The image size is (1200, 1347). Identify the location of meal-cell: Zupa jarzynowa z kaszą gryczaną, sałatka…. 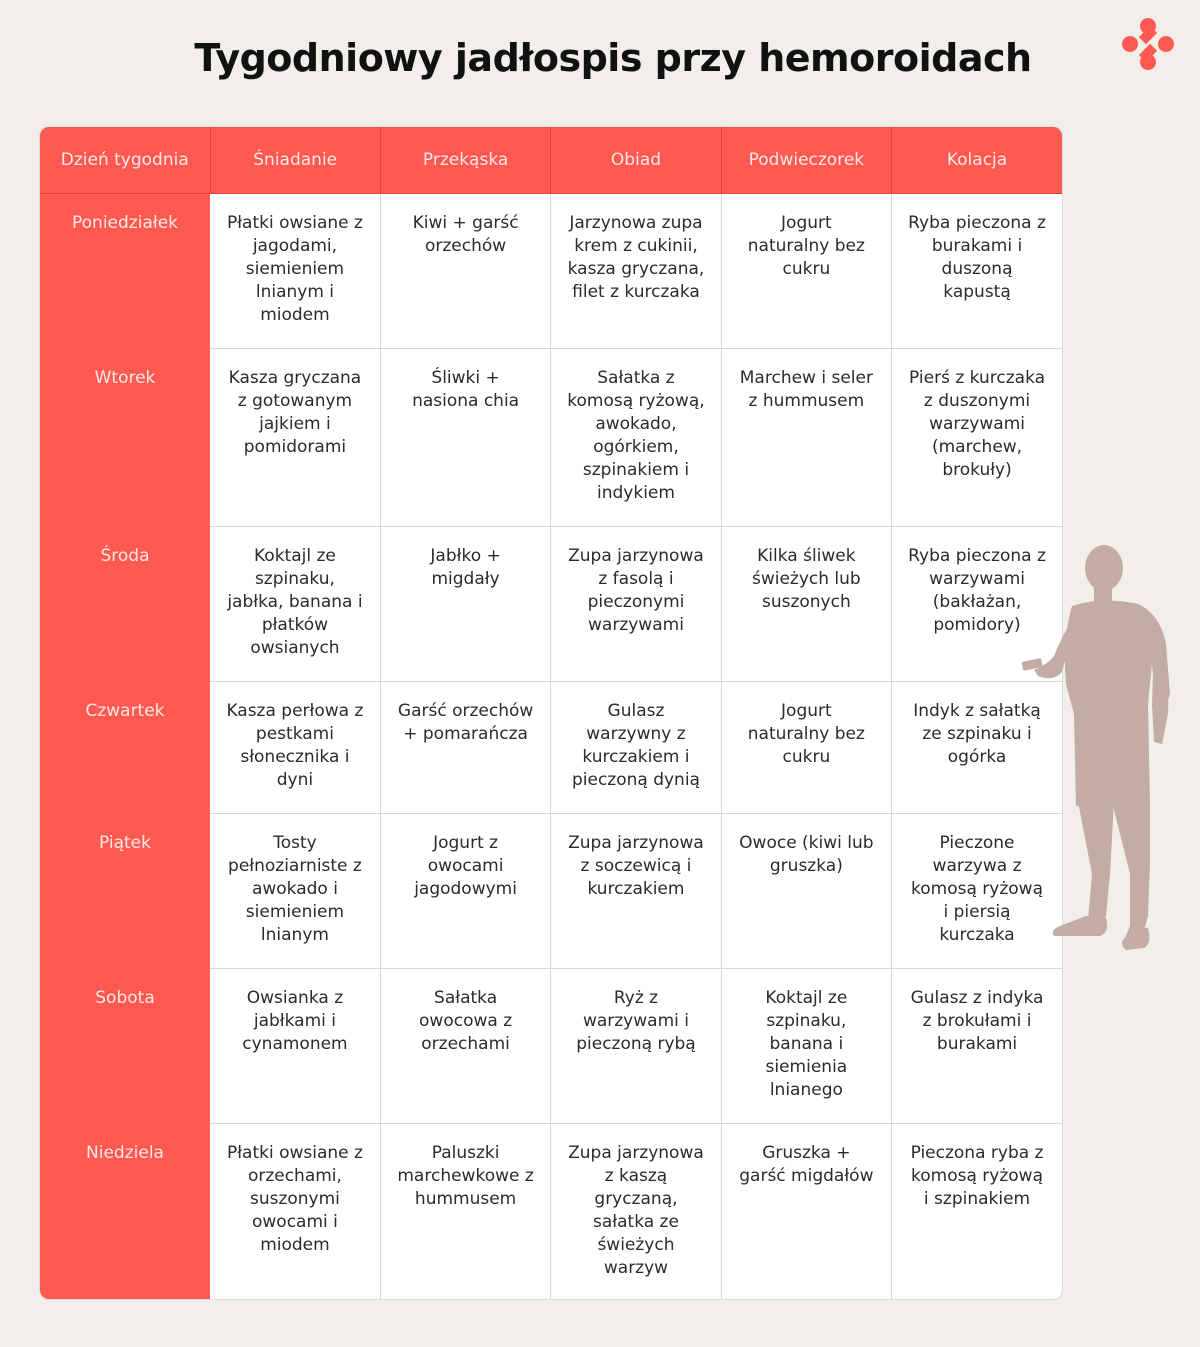
(636, 1211).